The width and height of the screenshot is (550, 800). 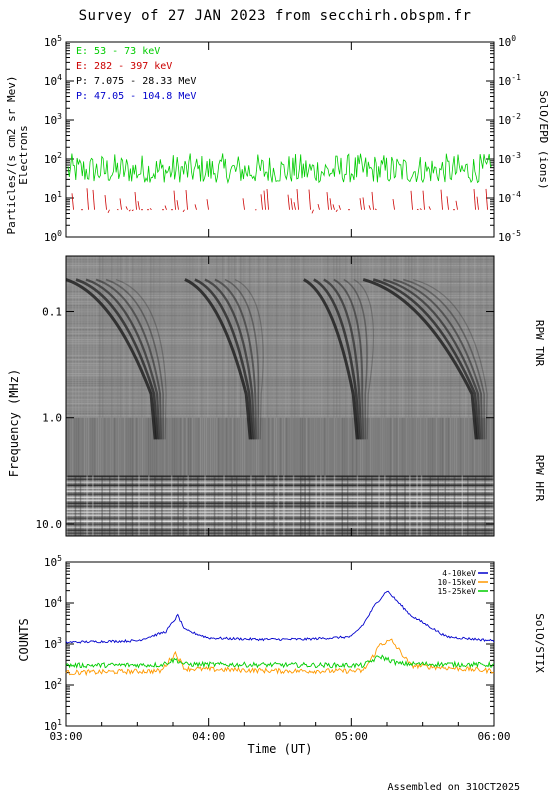 What do you see at coordinates (280, 633) in the screenshot?
I see `stix-series` at bounding box center [280, 633].